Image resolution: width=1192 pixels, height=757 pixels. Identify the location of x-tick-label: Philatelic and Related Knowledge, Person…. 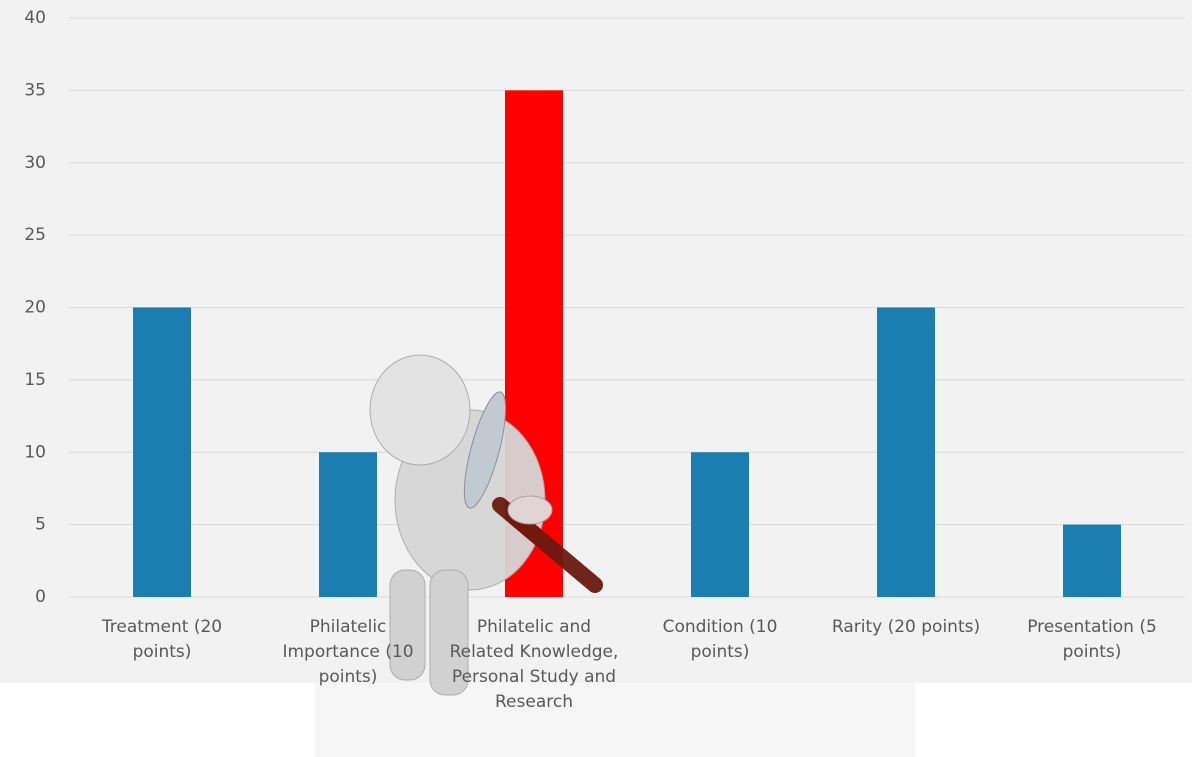
(534, 664).